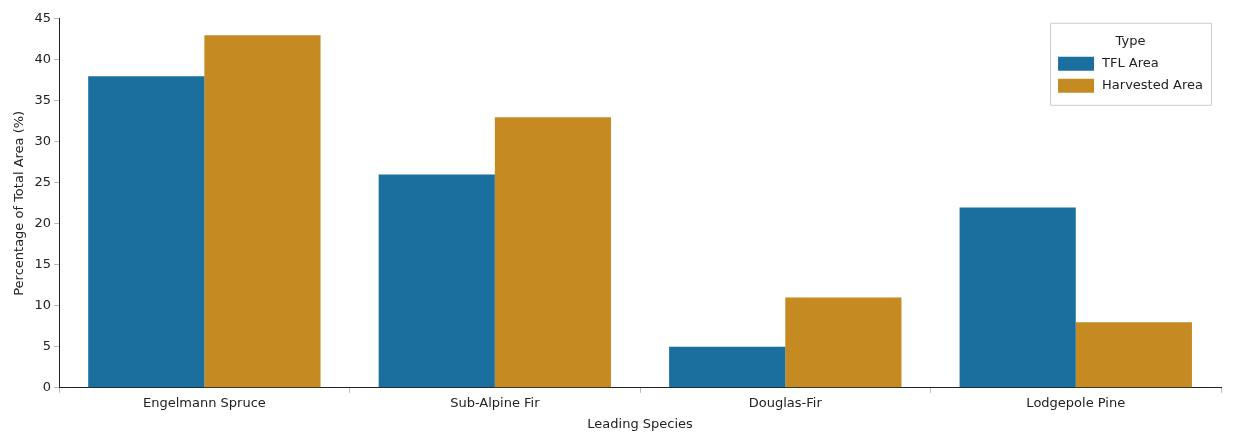  What do you see at coordinates (495, 402) in the screenshot?
I see `x-tick-label: Sub-Alpine Fir` at bounding box center [495, 402].